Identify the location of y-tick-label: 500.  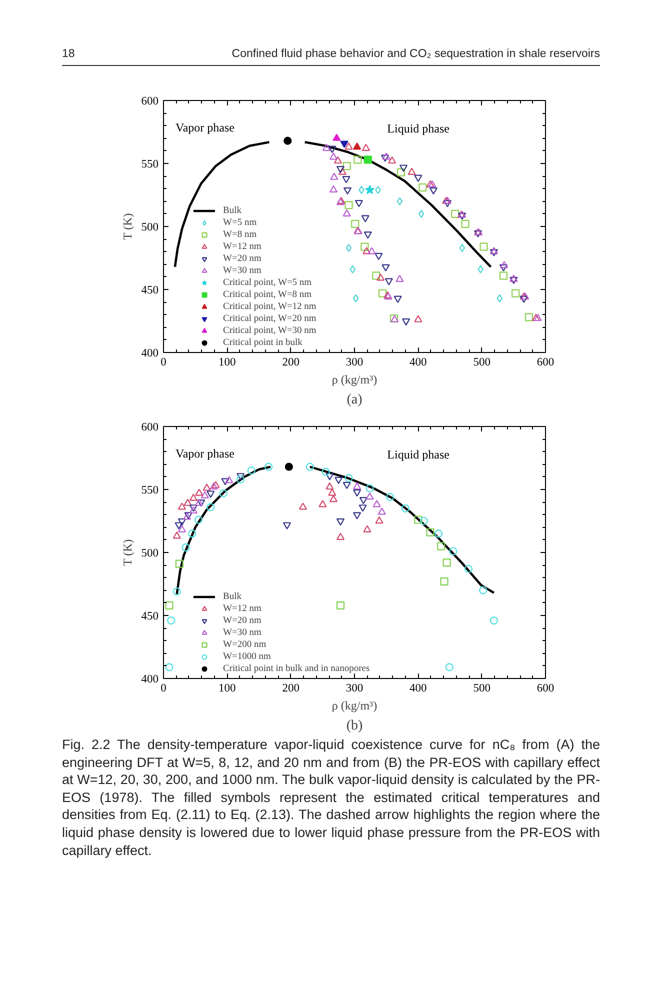
(150, 228).